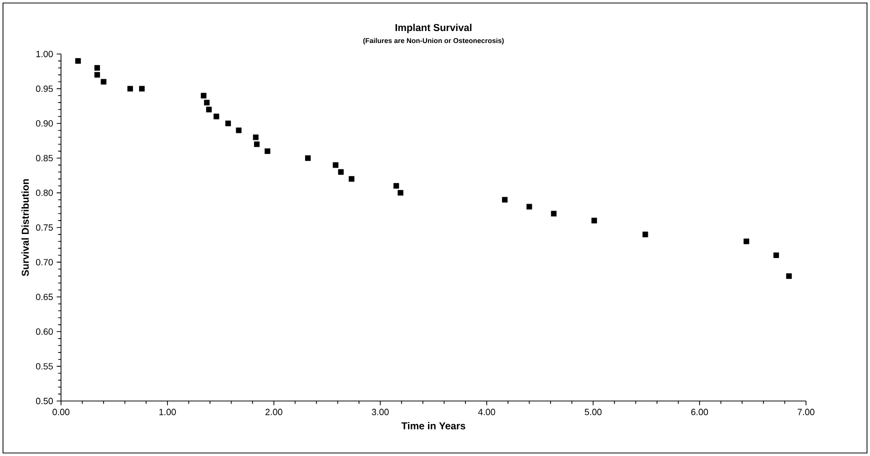 The height and width of the screenshot is (456, 870). I want to click on x-tick-label: 7.00, so click(806, 412).